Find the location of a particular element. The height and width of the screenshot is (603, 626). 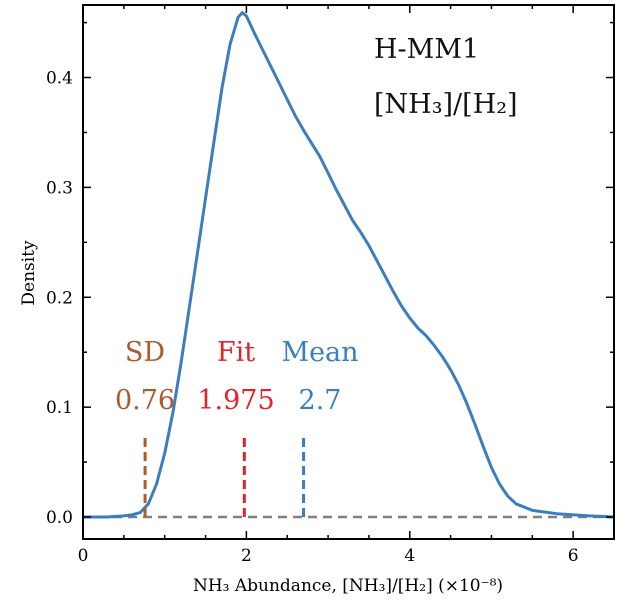

fit-label: Fit is located at coordinates (236, 352).